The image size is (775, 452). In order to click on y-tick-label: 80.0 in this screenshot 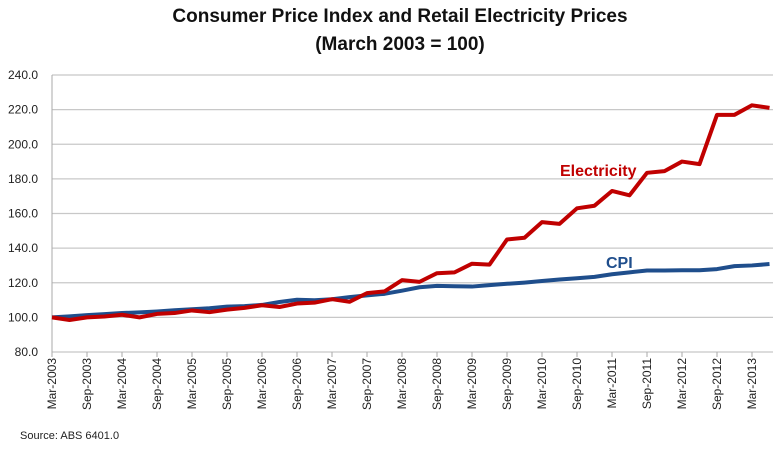, I will do `click(27, 352)`.